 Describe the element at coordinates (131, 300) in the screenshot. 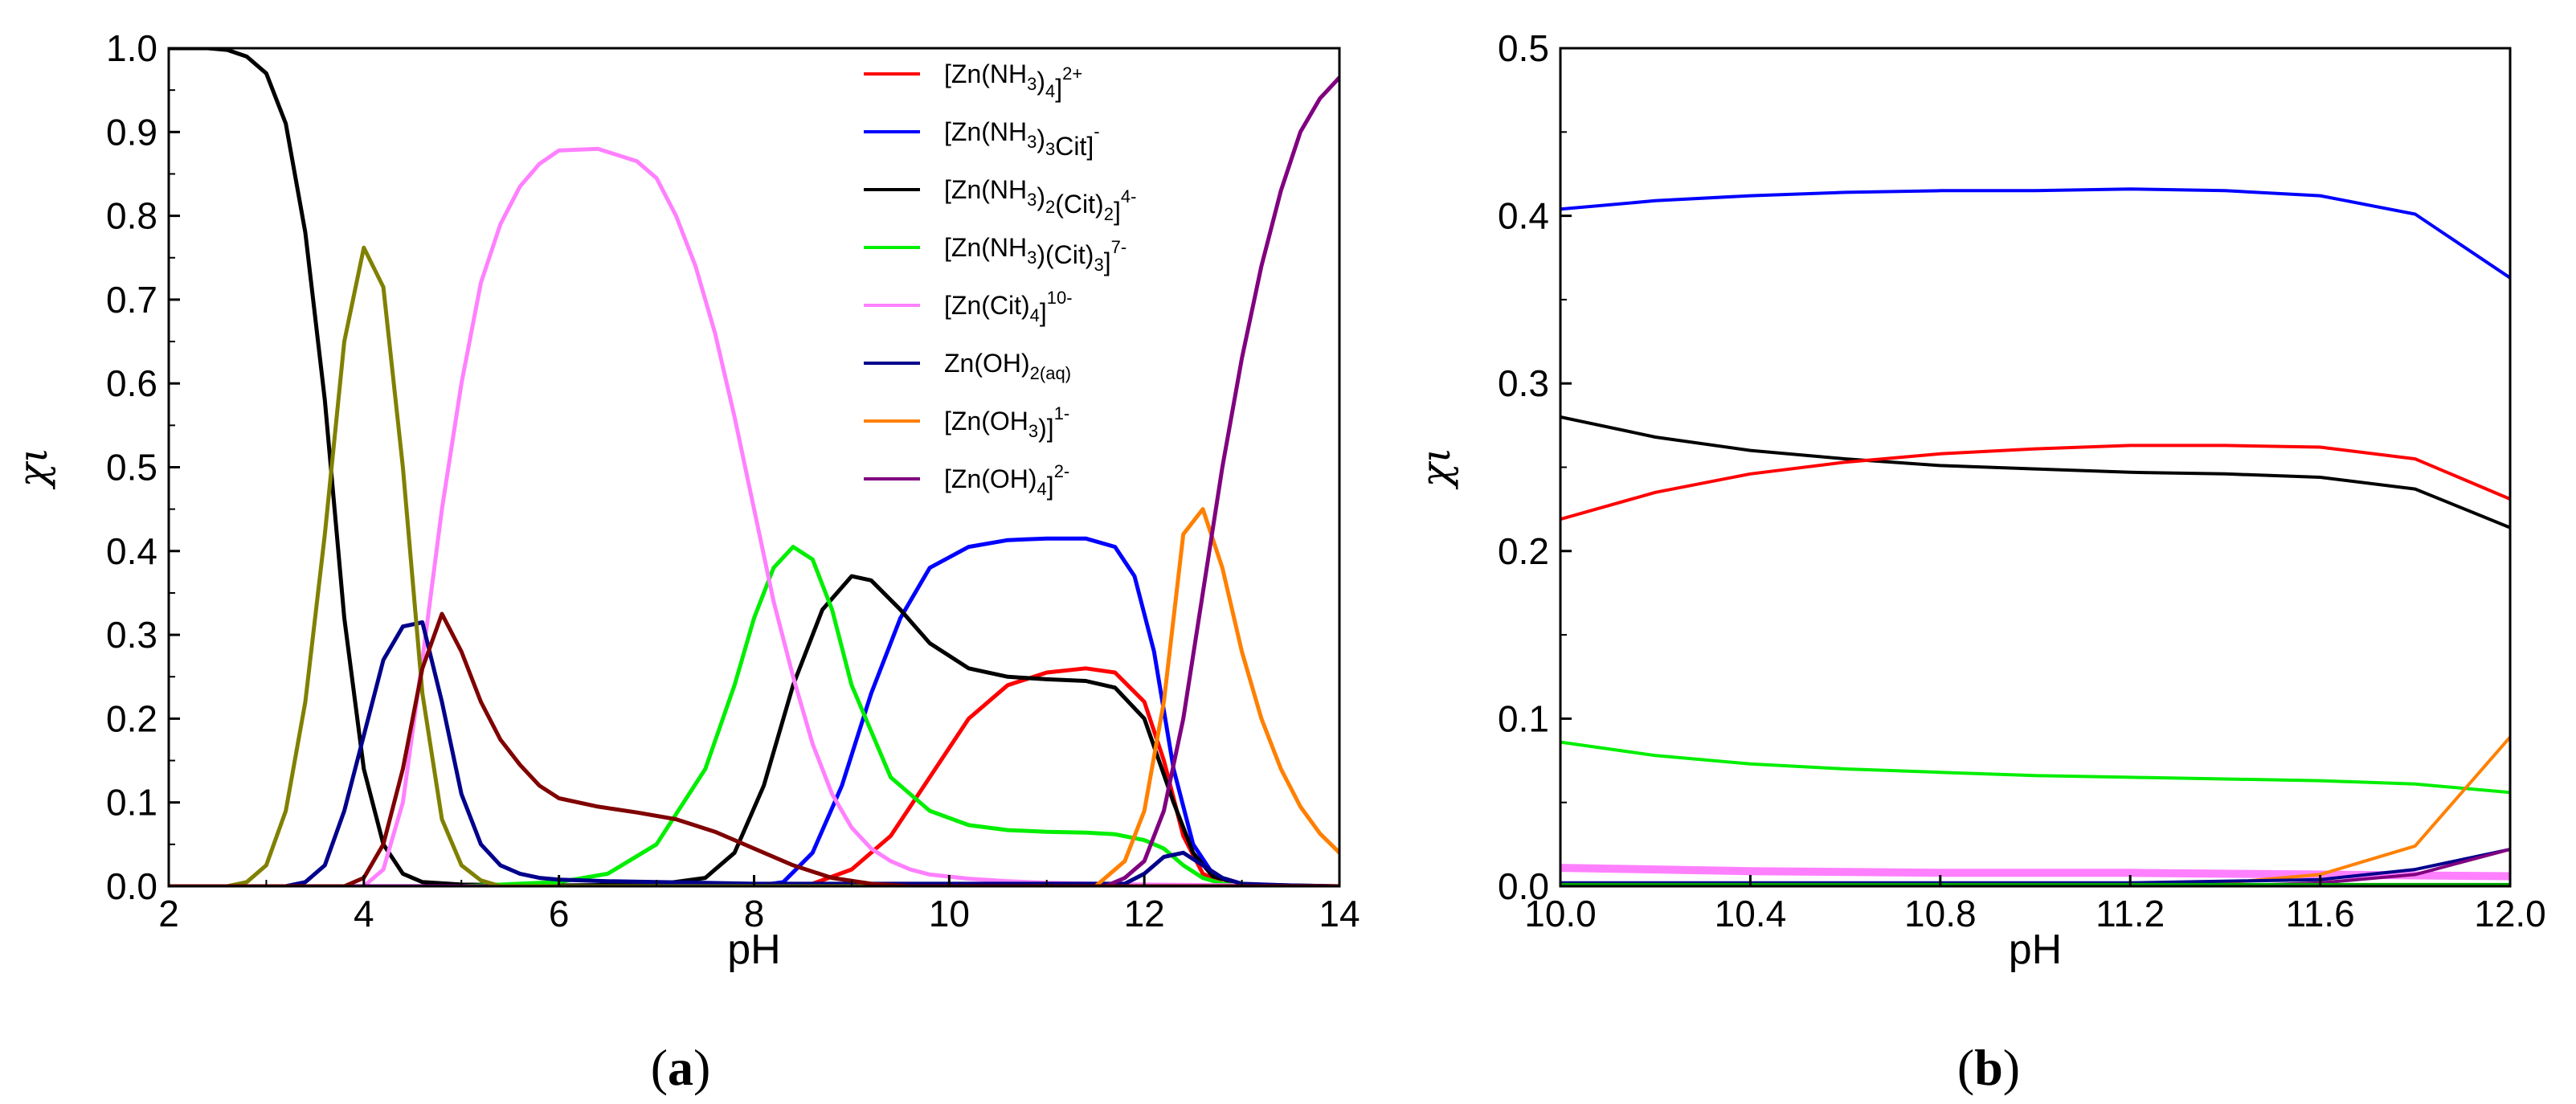

I see `y-tick-label: 0.7` at that location.